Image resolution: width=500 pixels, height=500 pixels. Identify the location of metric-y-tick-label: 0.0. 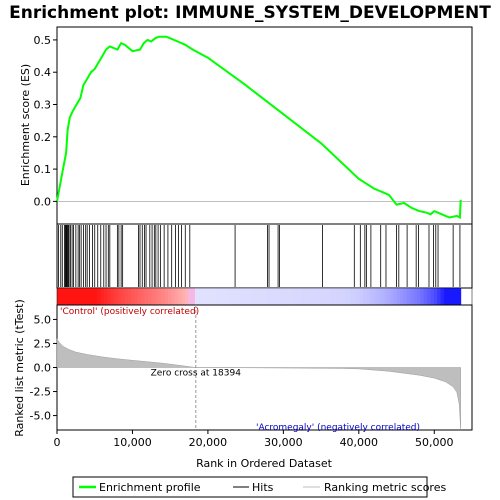
(43, 368).